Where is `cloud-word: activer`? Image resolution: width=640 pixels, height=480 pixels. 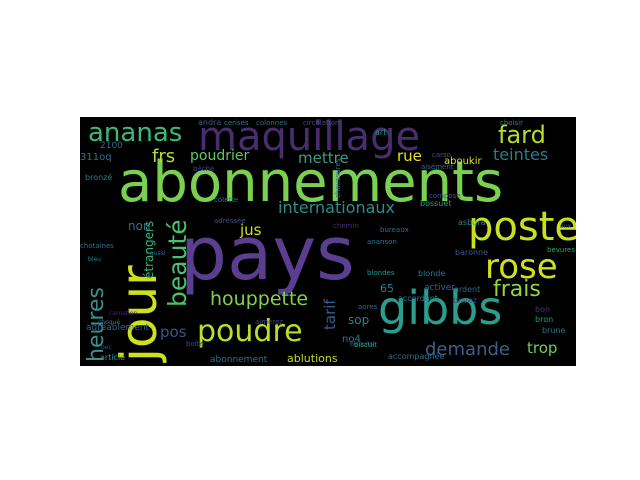
cloud-word: activer is located at coordinates (440, 288).